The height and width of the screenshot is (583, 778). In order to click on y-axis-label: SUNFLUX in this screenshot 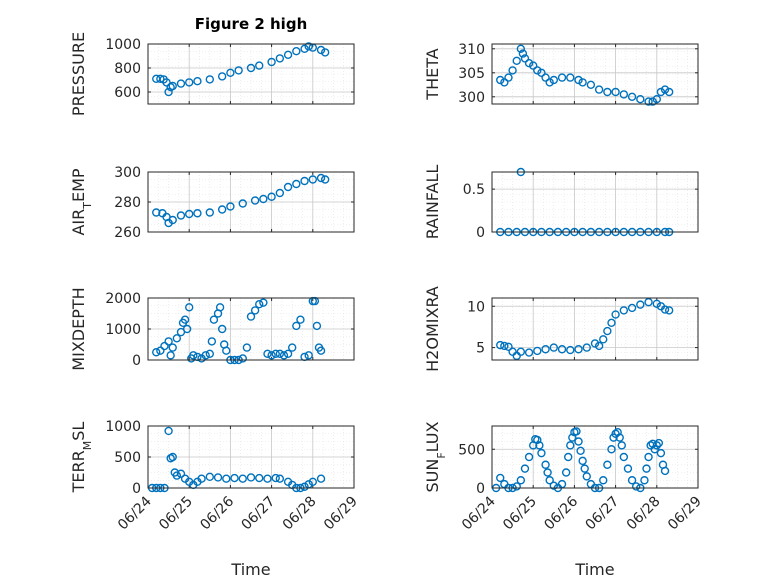, I will do `click(435, 456)`.